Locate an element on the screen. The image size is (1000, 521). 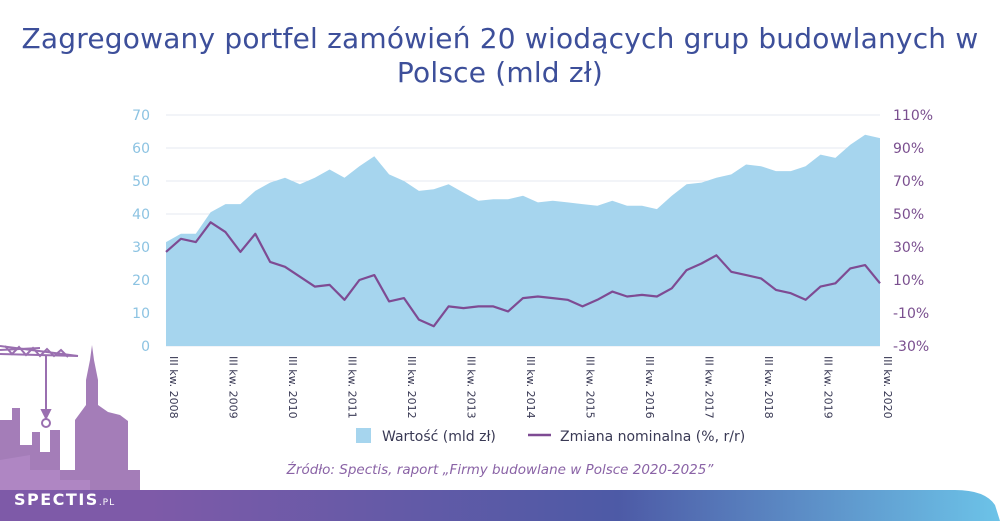
y-right-tick-label: 70% is located at coordinates (908, 182).